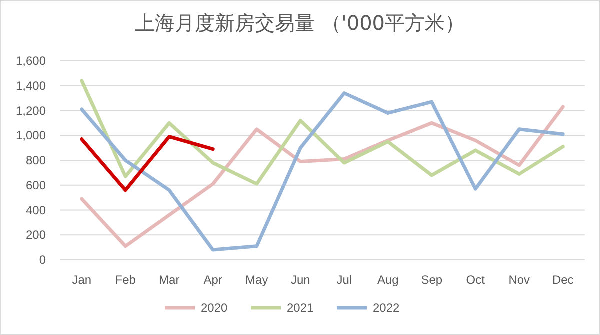 The width and height of the screenshot is (600, 335). What do you see at coordinates (213, 280) in the screenshot?
I see `x-tick-label: Apr` at bounding box center [213, 280].